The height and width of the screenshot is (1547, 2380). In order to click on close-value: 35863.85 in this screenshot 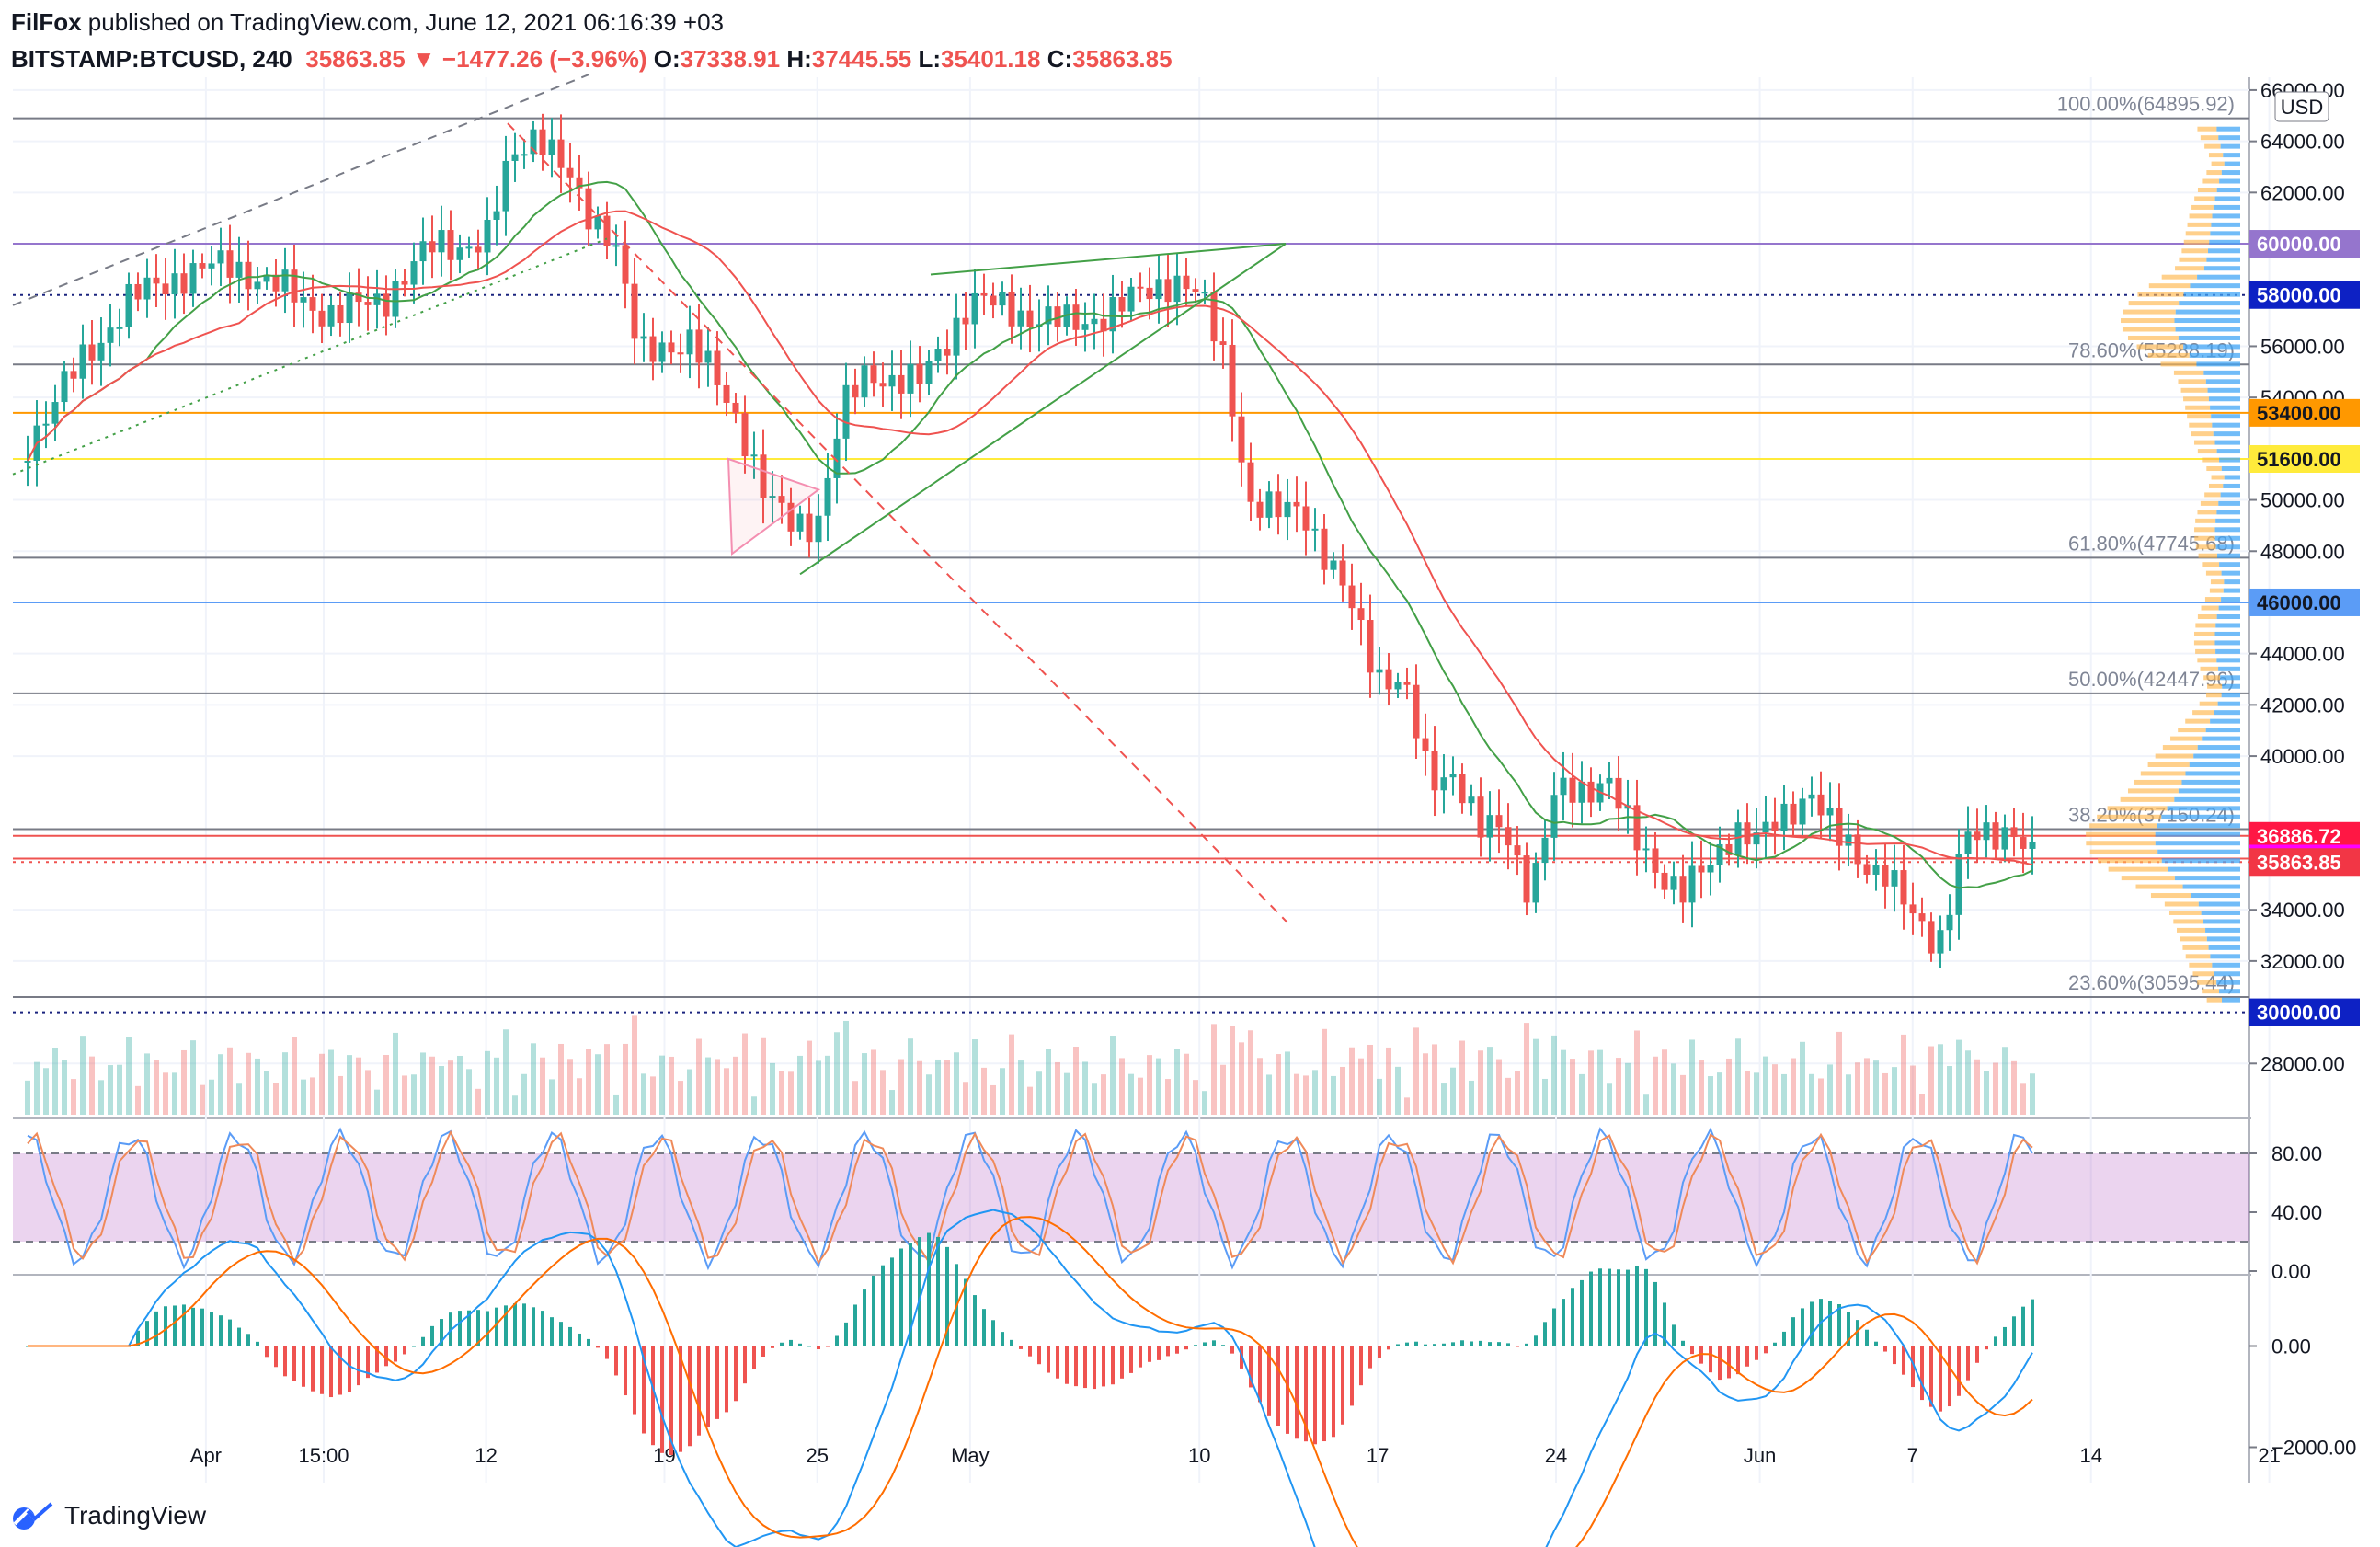, I will do `click(1122, 59)`.